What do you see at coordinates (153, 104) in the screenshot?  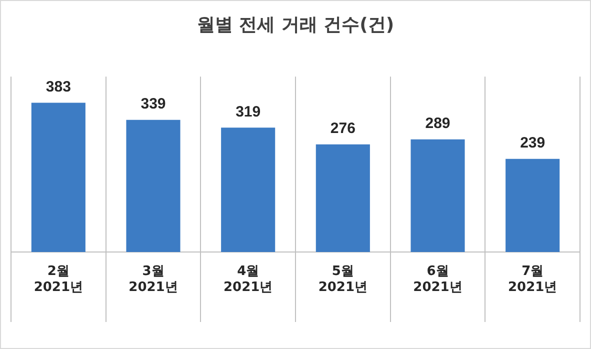 I see `data-label: 339` at bounding box center [153, 104].